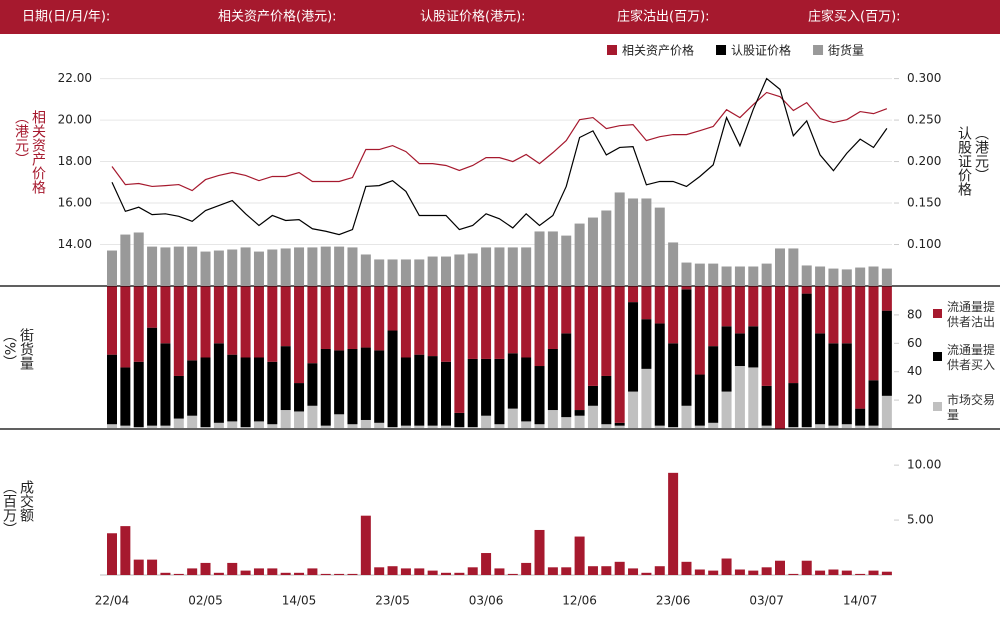  Describe the element at coordinates (766, 601) in the screenshot. I see `x-tick-label: 03/07` at that location.